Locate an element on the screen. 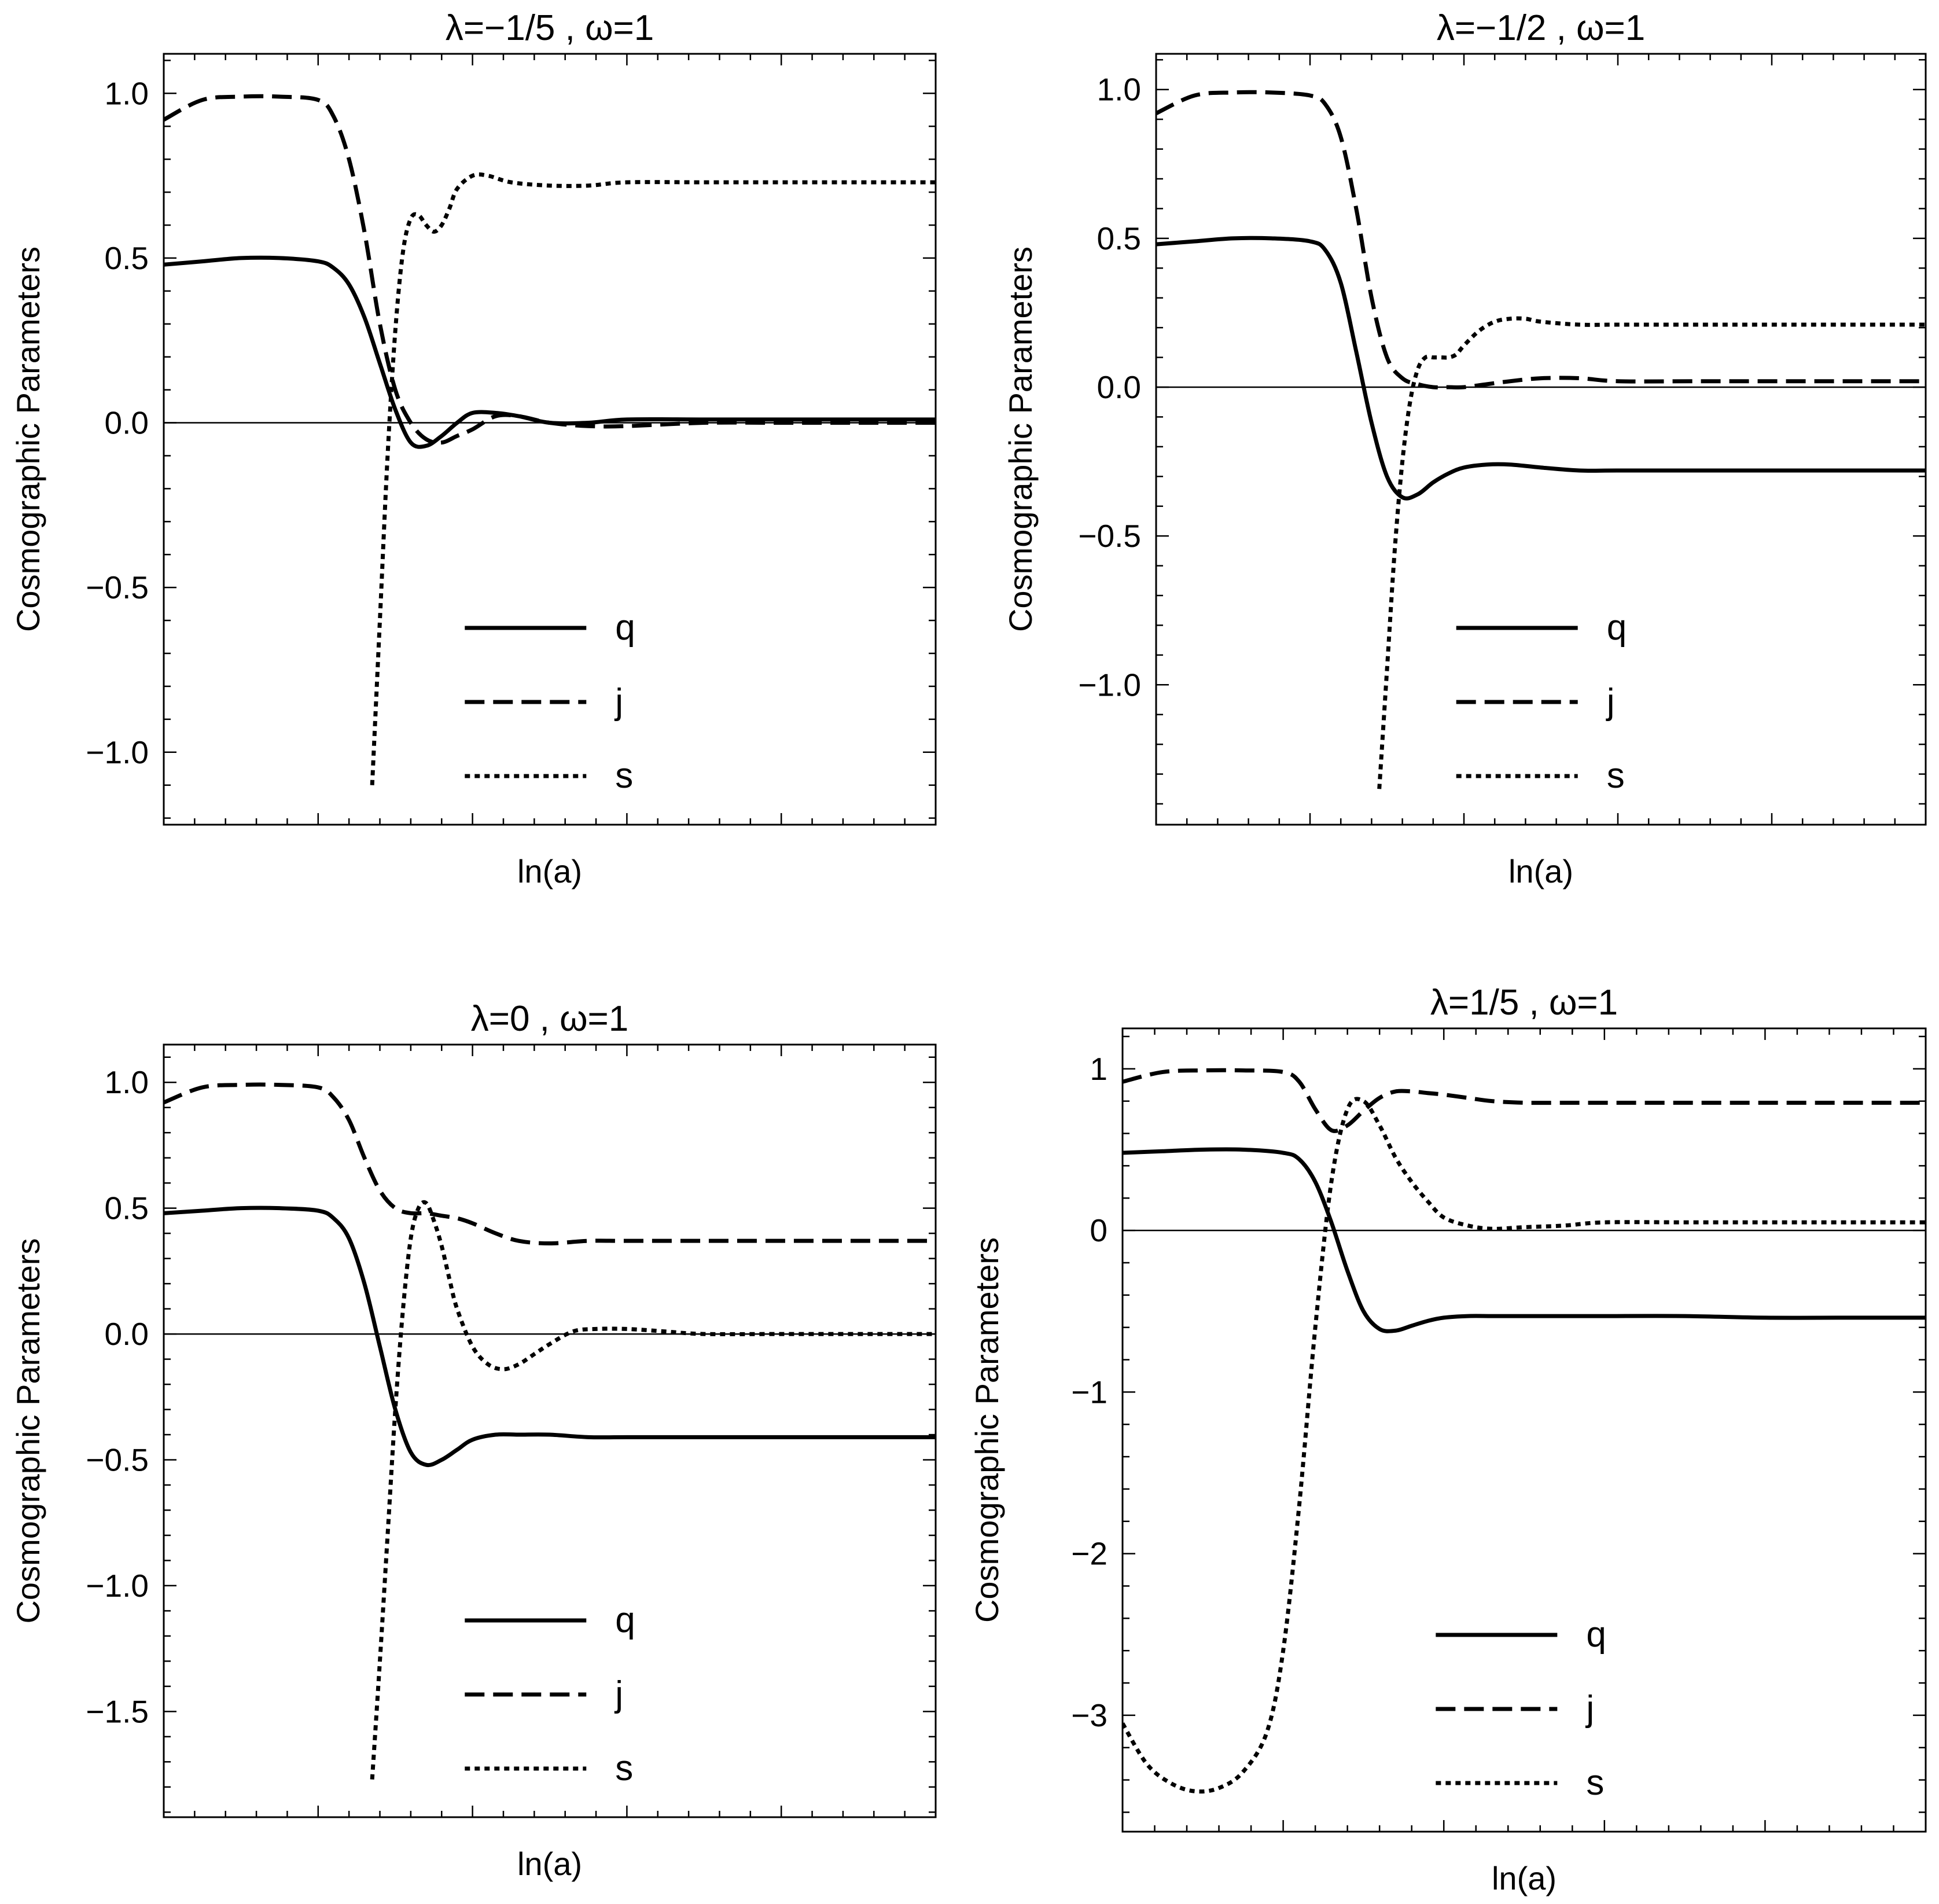  panel-title: λ=0 , ω=1 is located at coordinates (549, 1019).